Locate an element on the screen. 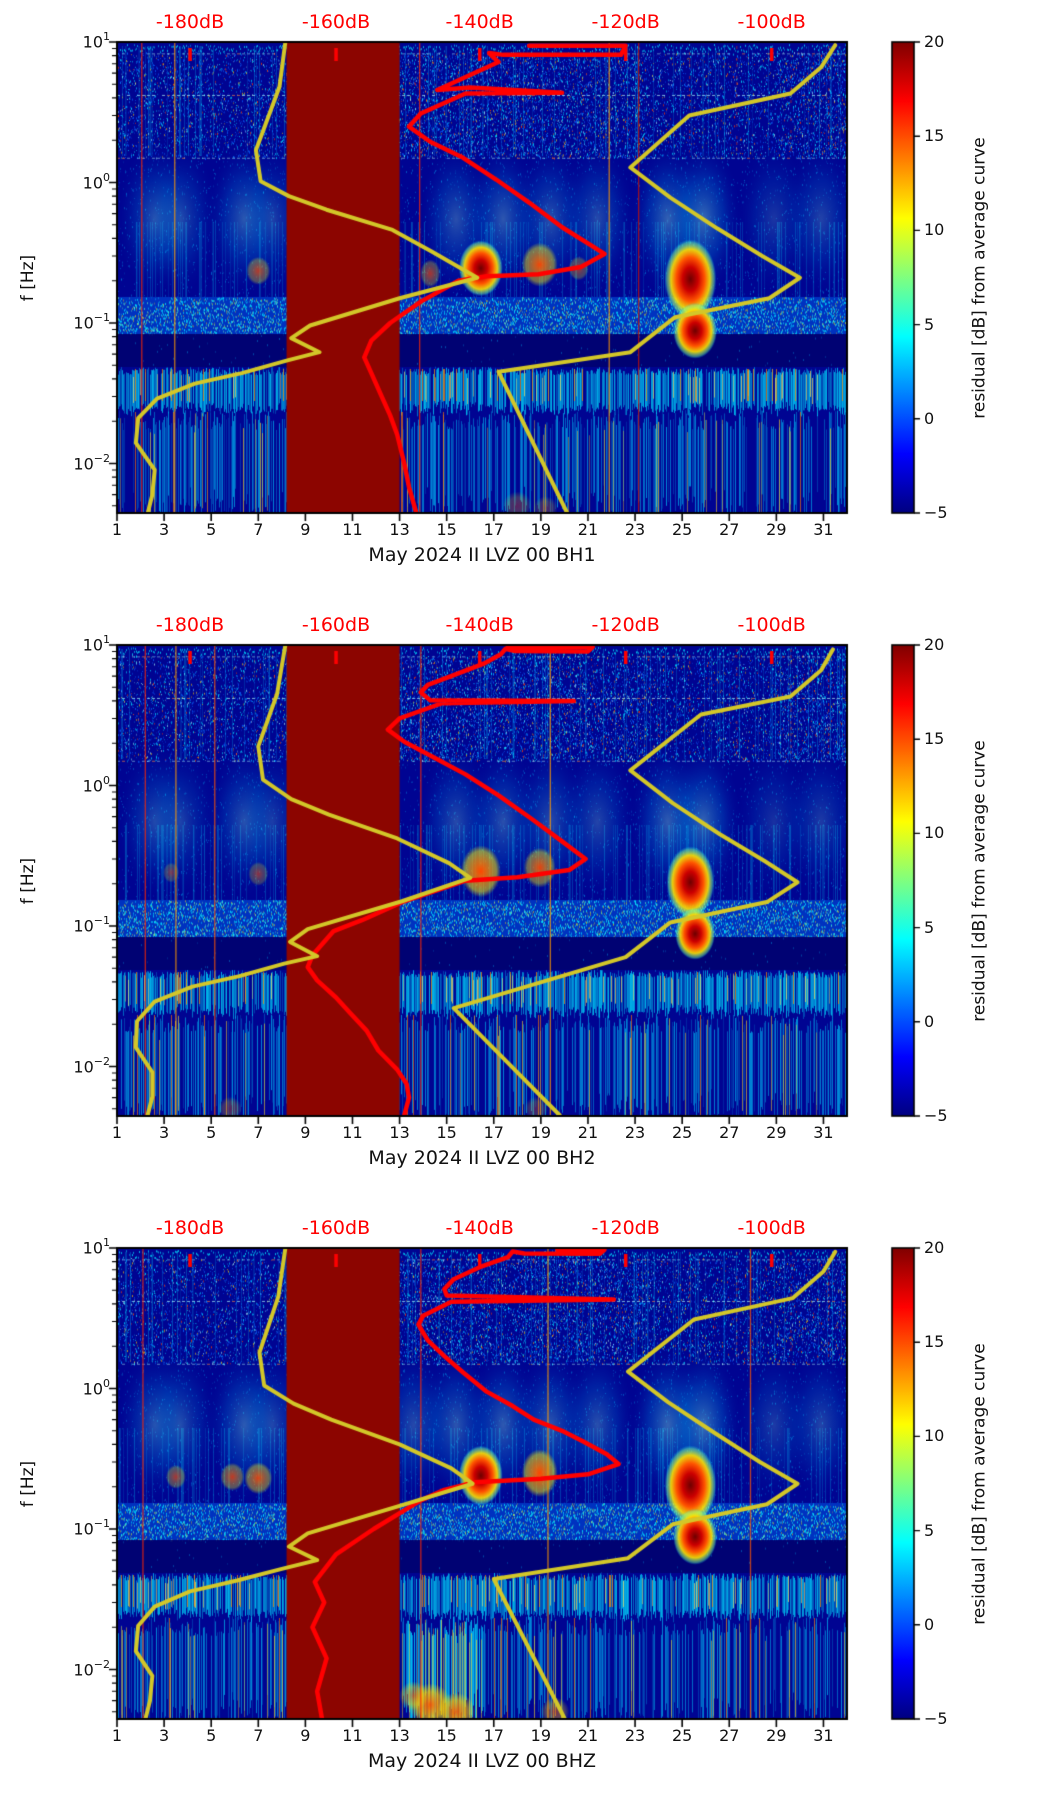 The width and height of the screenshot is (1052, 1806). panel-title-bh1: May 2024 II LVZ 00 BH1 is located at coordinates (482, 555).